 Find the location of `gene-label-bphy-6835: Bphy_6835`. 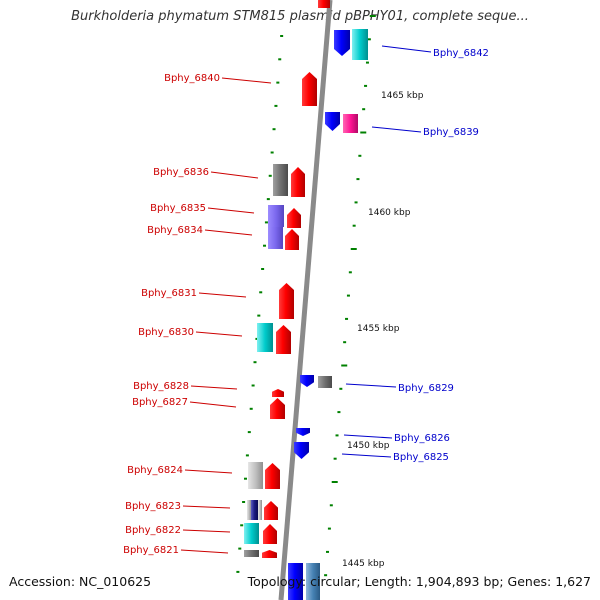

gene-label-bphy-6835: Bphy_6835 is located at coordinates (178, 208).